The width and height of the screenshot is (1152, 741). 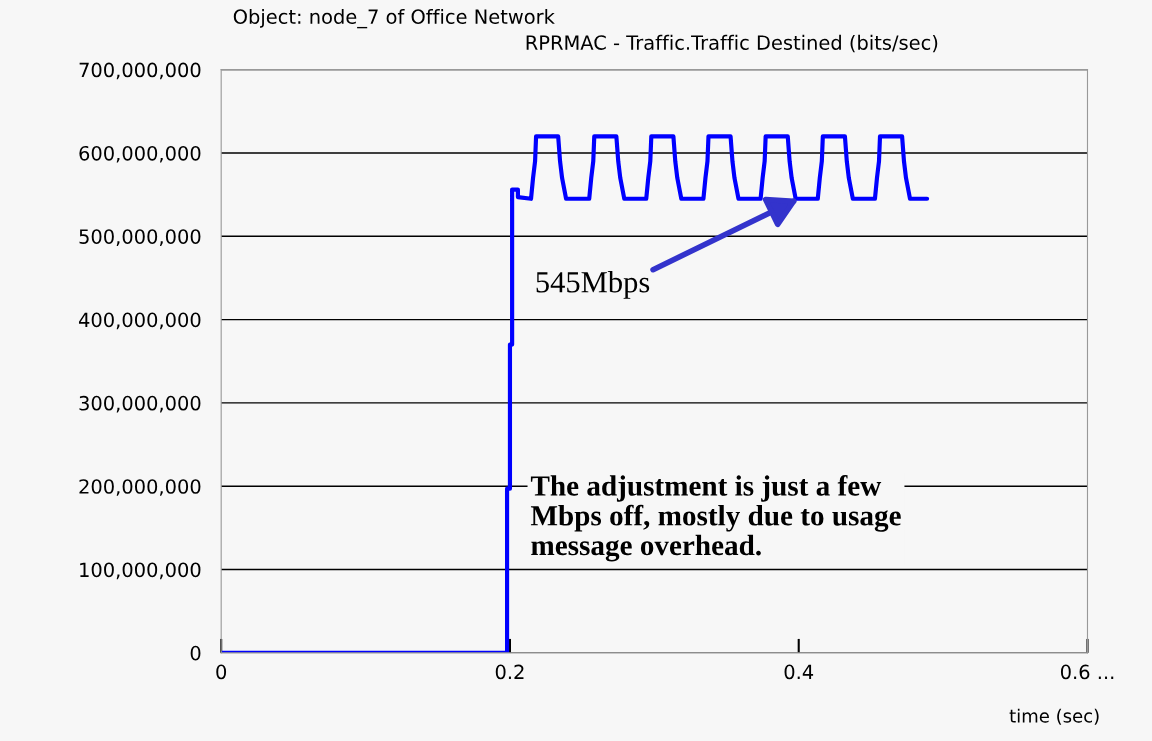 I want to click on y-tick-label: 300,000,000, so click(x=140, y=404).